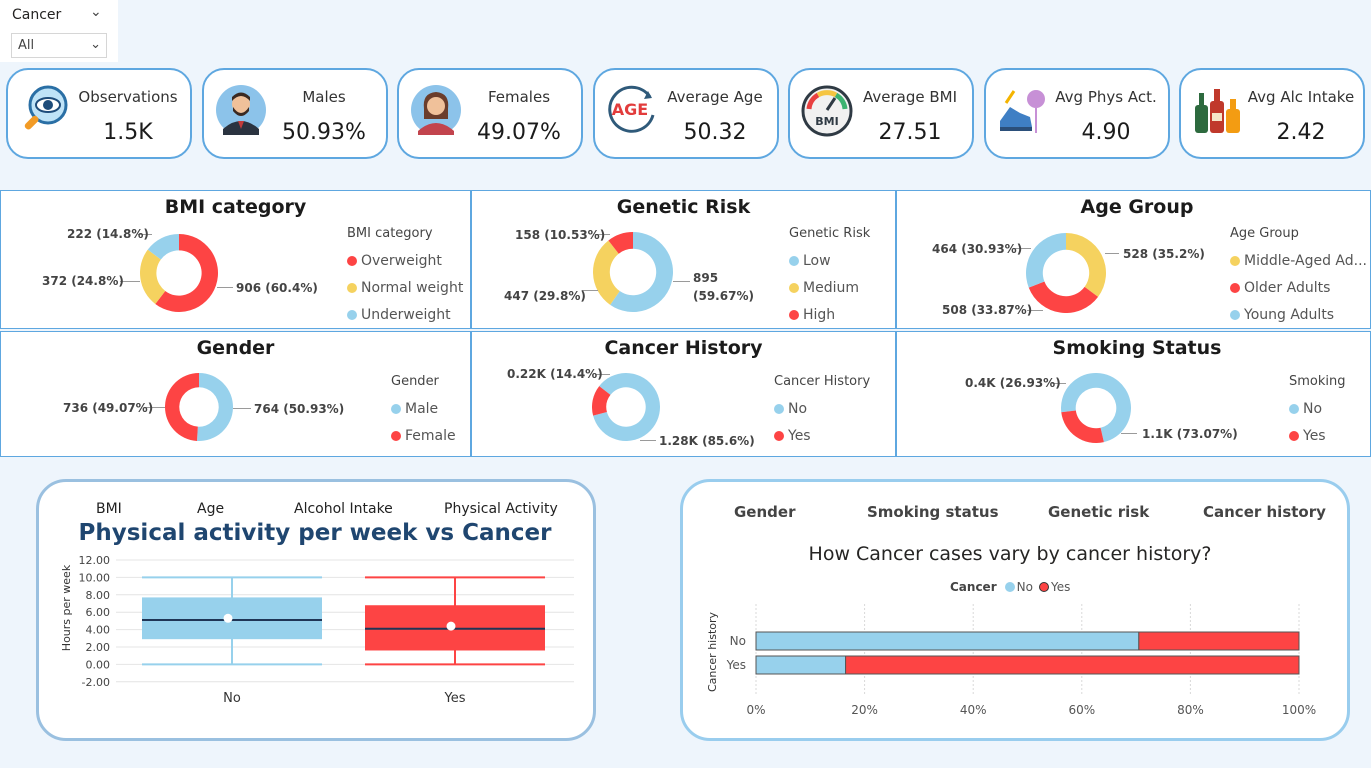 This screenshot has height=768, width=1371. Describe the element at coordinates (98, 647) in the screenshot. I see `y-tick-label: 2.00` at that location.